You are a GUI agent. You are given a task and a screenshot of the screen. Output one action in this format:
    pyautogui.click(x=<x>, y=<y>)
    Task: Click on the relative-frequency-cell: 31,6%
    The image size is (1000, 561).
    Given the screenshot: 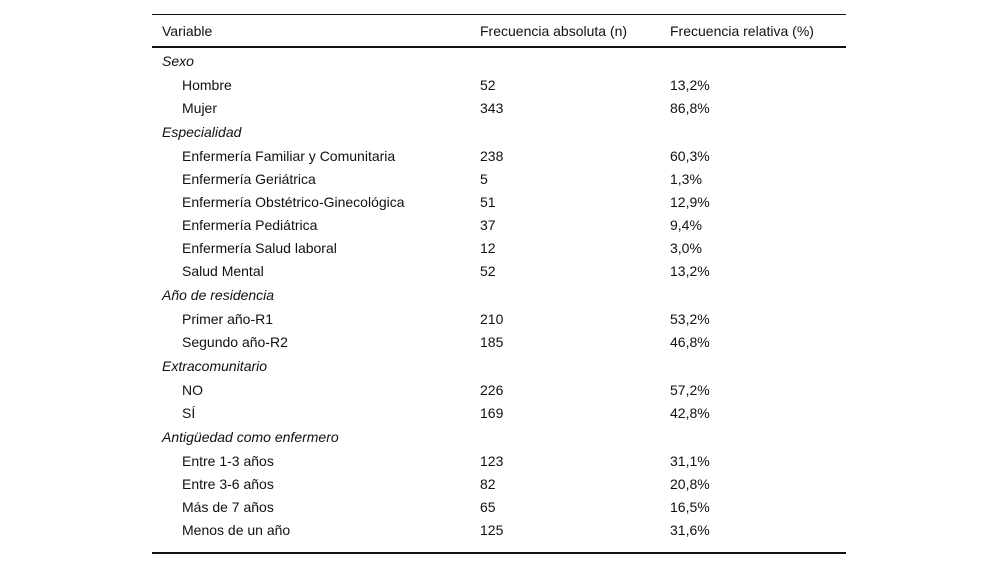 What is the action you would take?
    pyautogui.click(x=690, y=529)
    